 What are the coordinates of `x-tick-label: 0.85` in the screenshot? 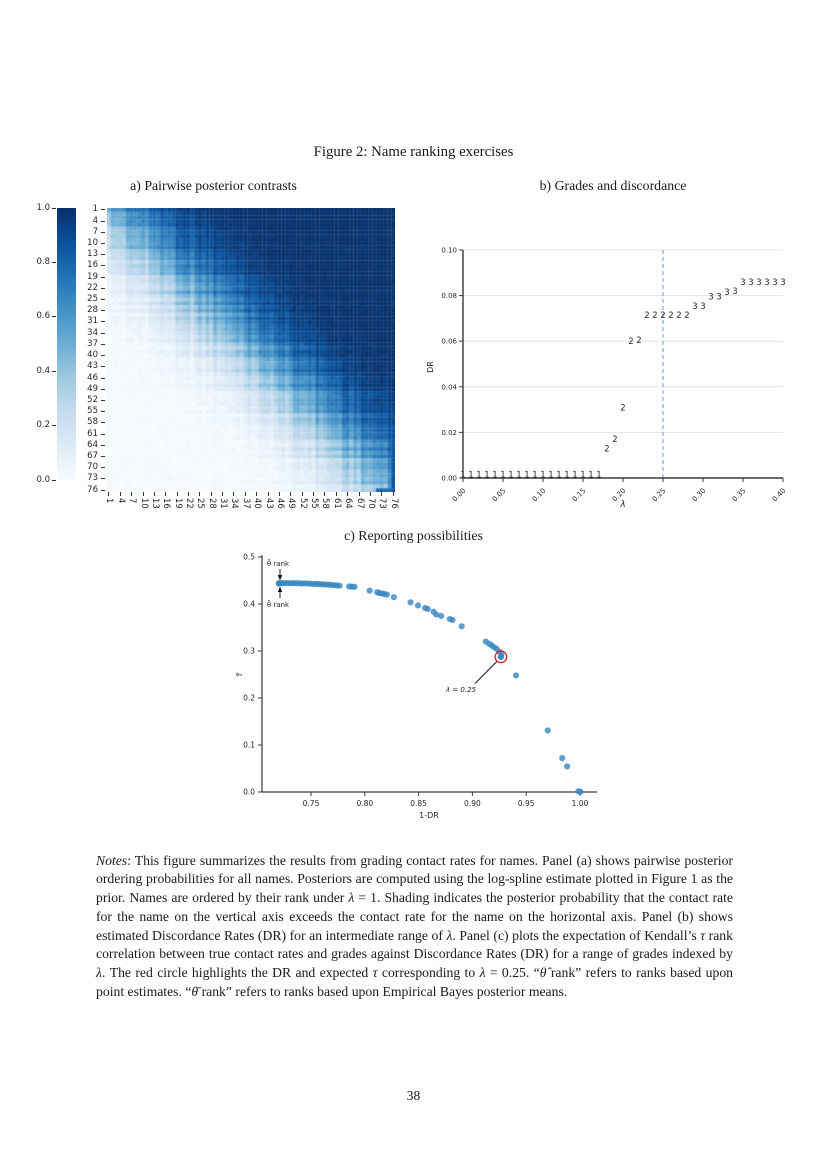 It's located at (418, 803).